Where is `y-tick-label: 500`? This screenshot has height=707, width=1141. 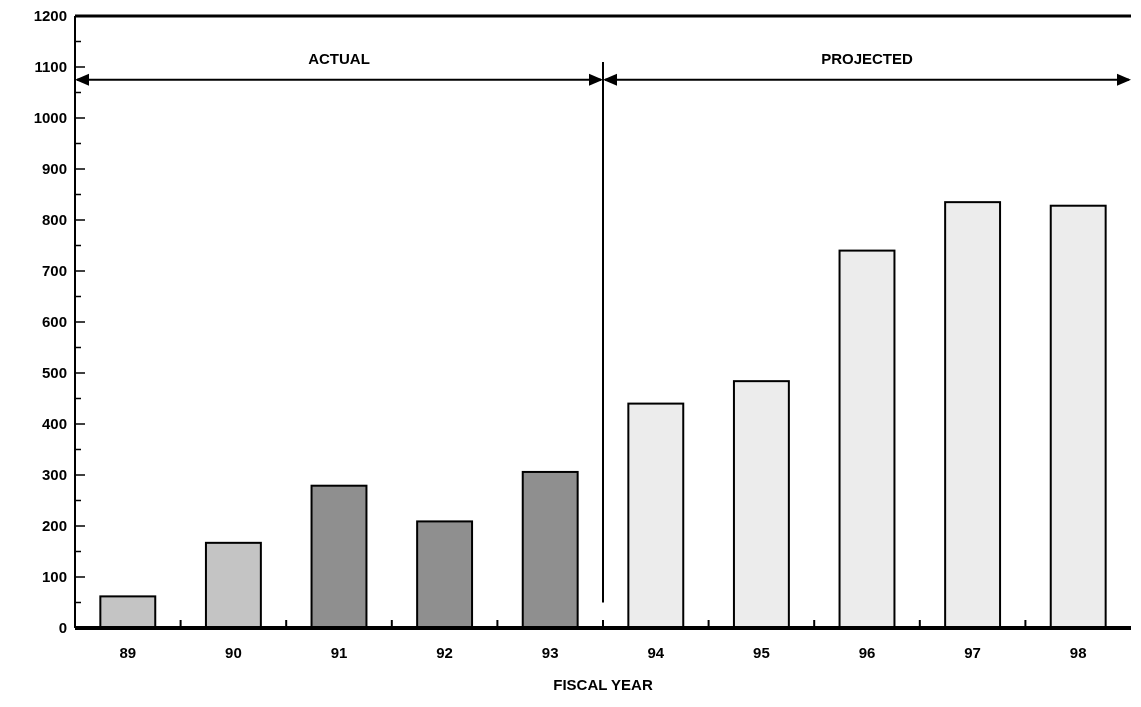 y-tick-label: 500 is located at coordinates (54, 373).